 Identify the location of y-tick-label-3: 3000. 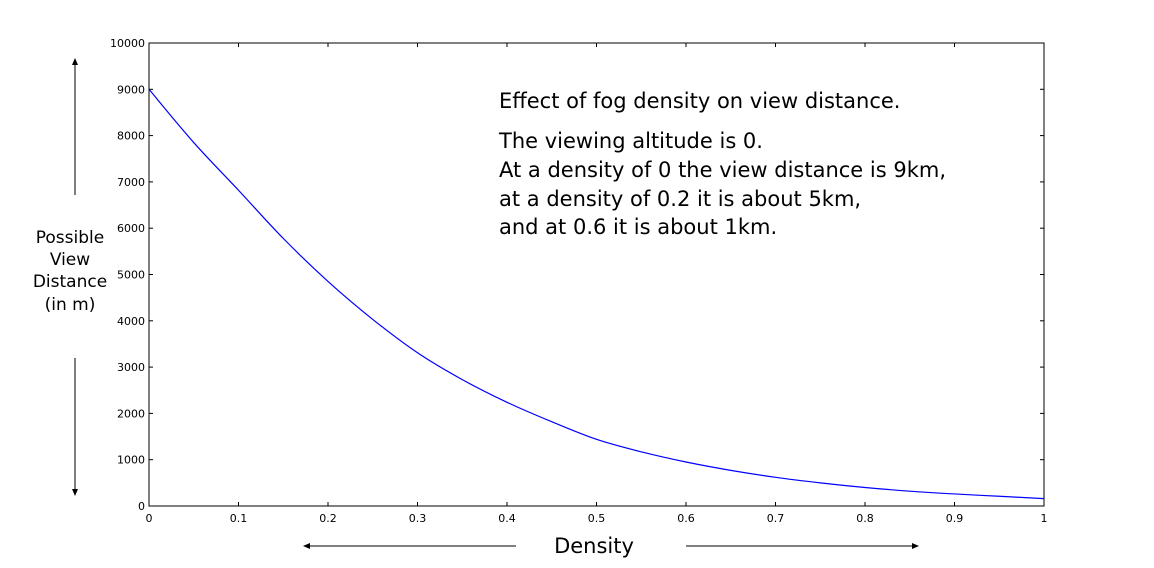
(131, 367).